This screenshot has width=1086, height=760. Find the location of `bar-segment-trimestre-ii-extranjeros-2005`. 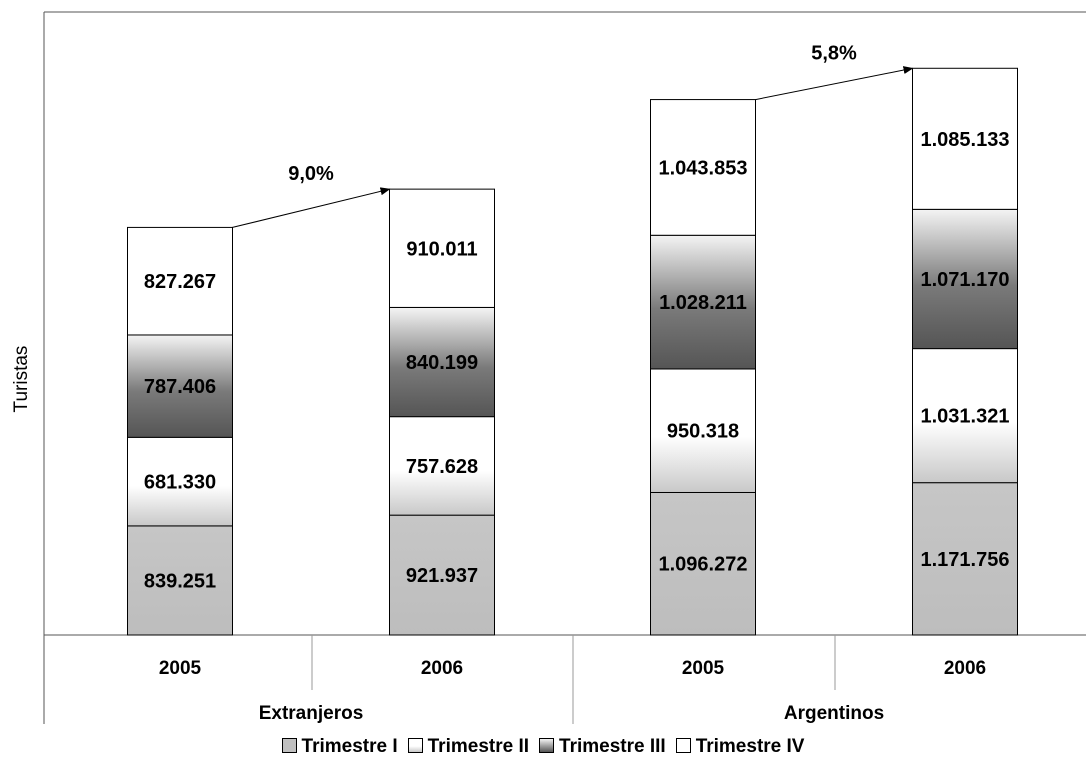

bar-segment-trimestre-ii-extranjeros-2005 is located at coordinates (180, 481).